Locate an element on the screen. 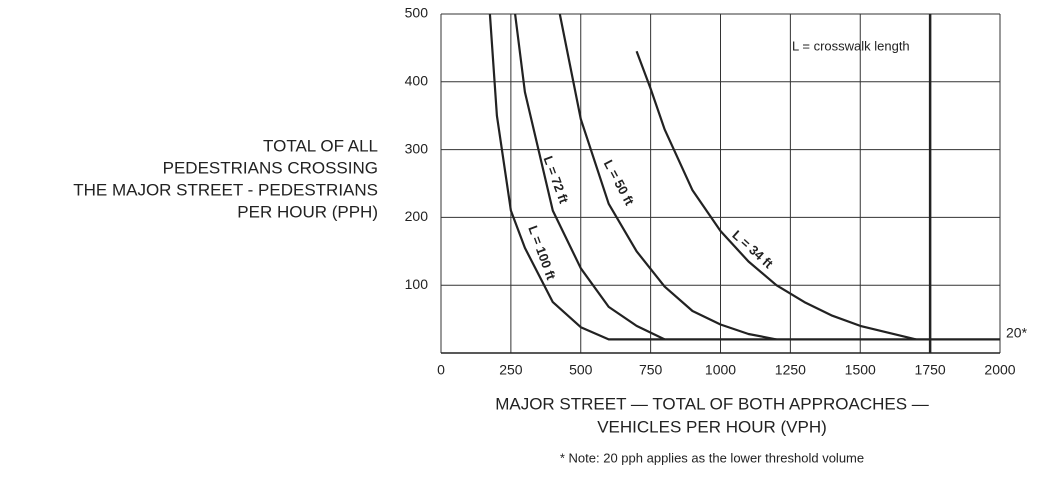  x-tick-label: 1500 is located at coordinates (860, 370).